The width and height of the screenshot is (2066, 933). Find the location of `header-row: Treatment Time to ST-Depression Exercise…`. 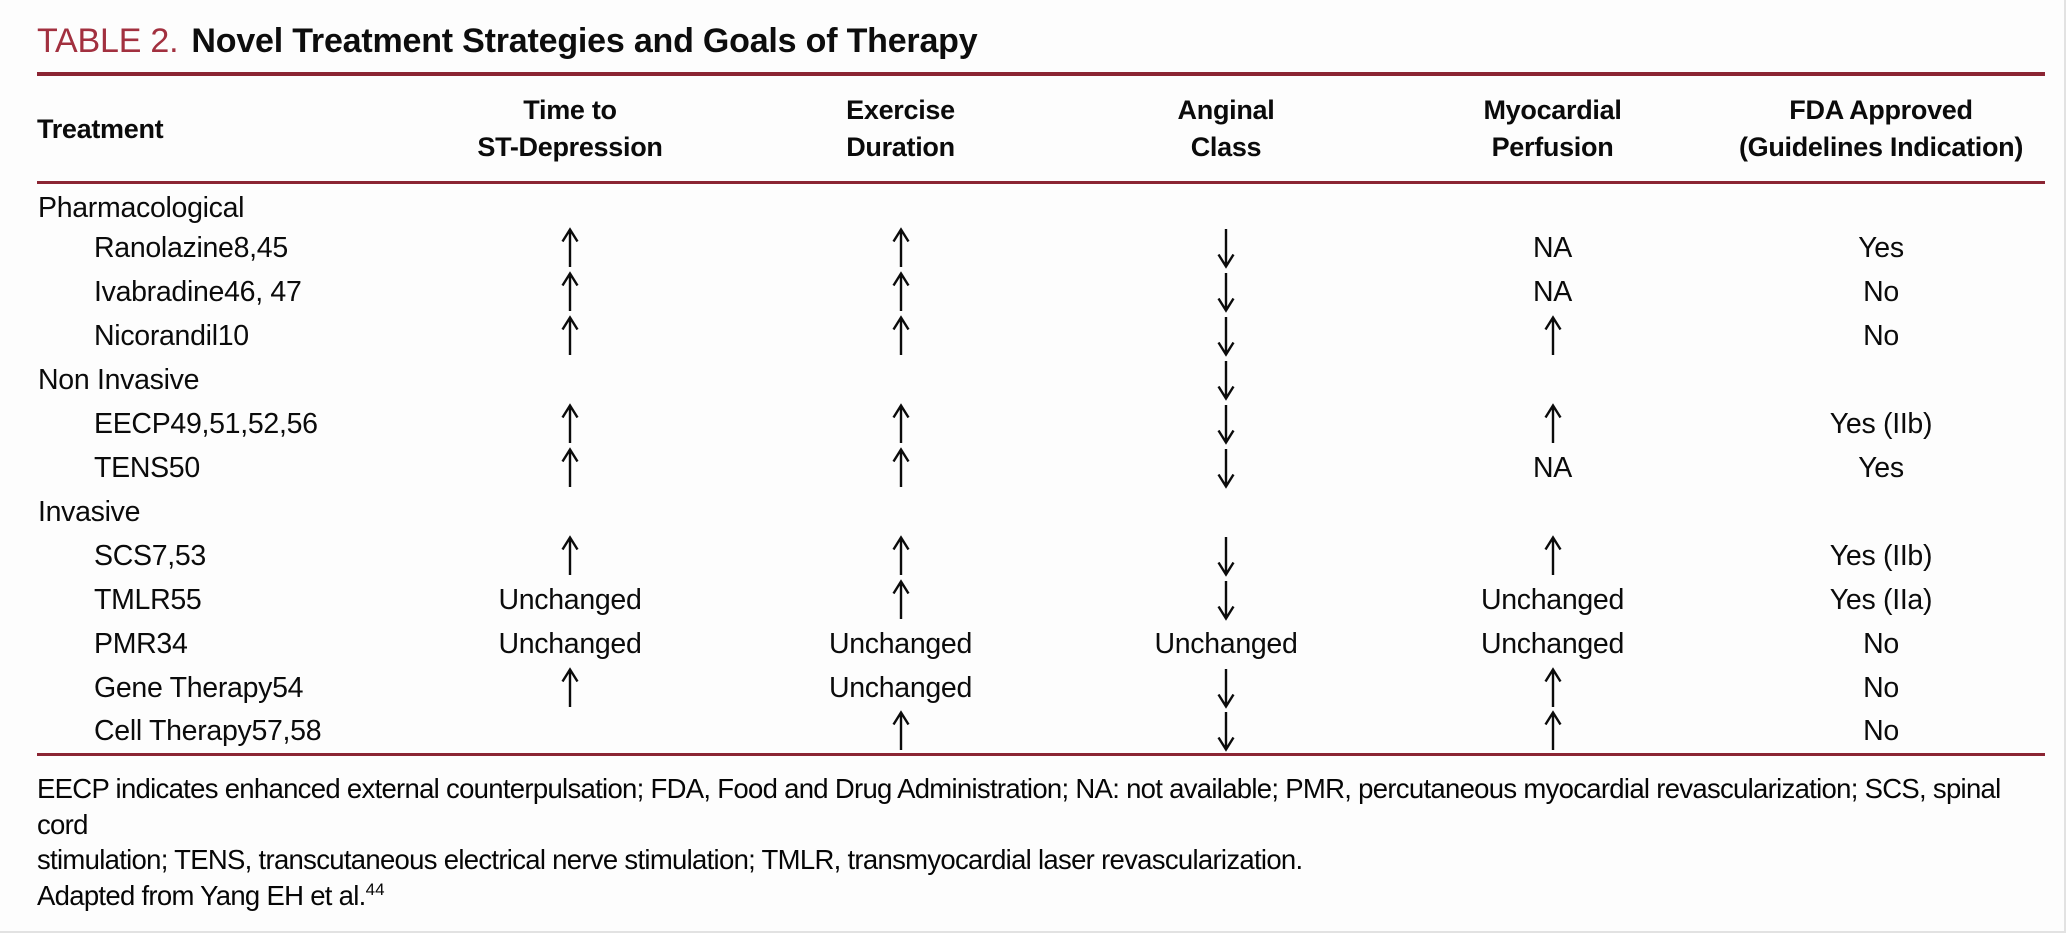

header-row: Treatment Time to ST-Depression Exercise… is located at coordinates (1041, 129).